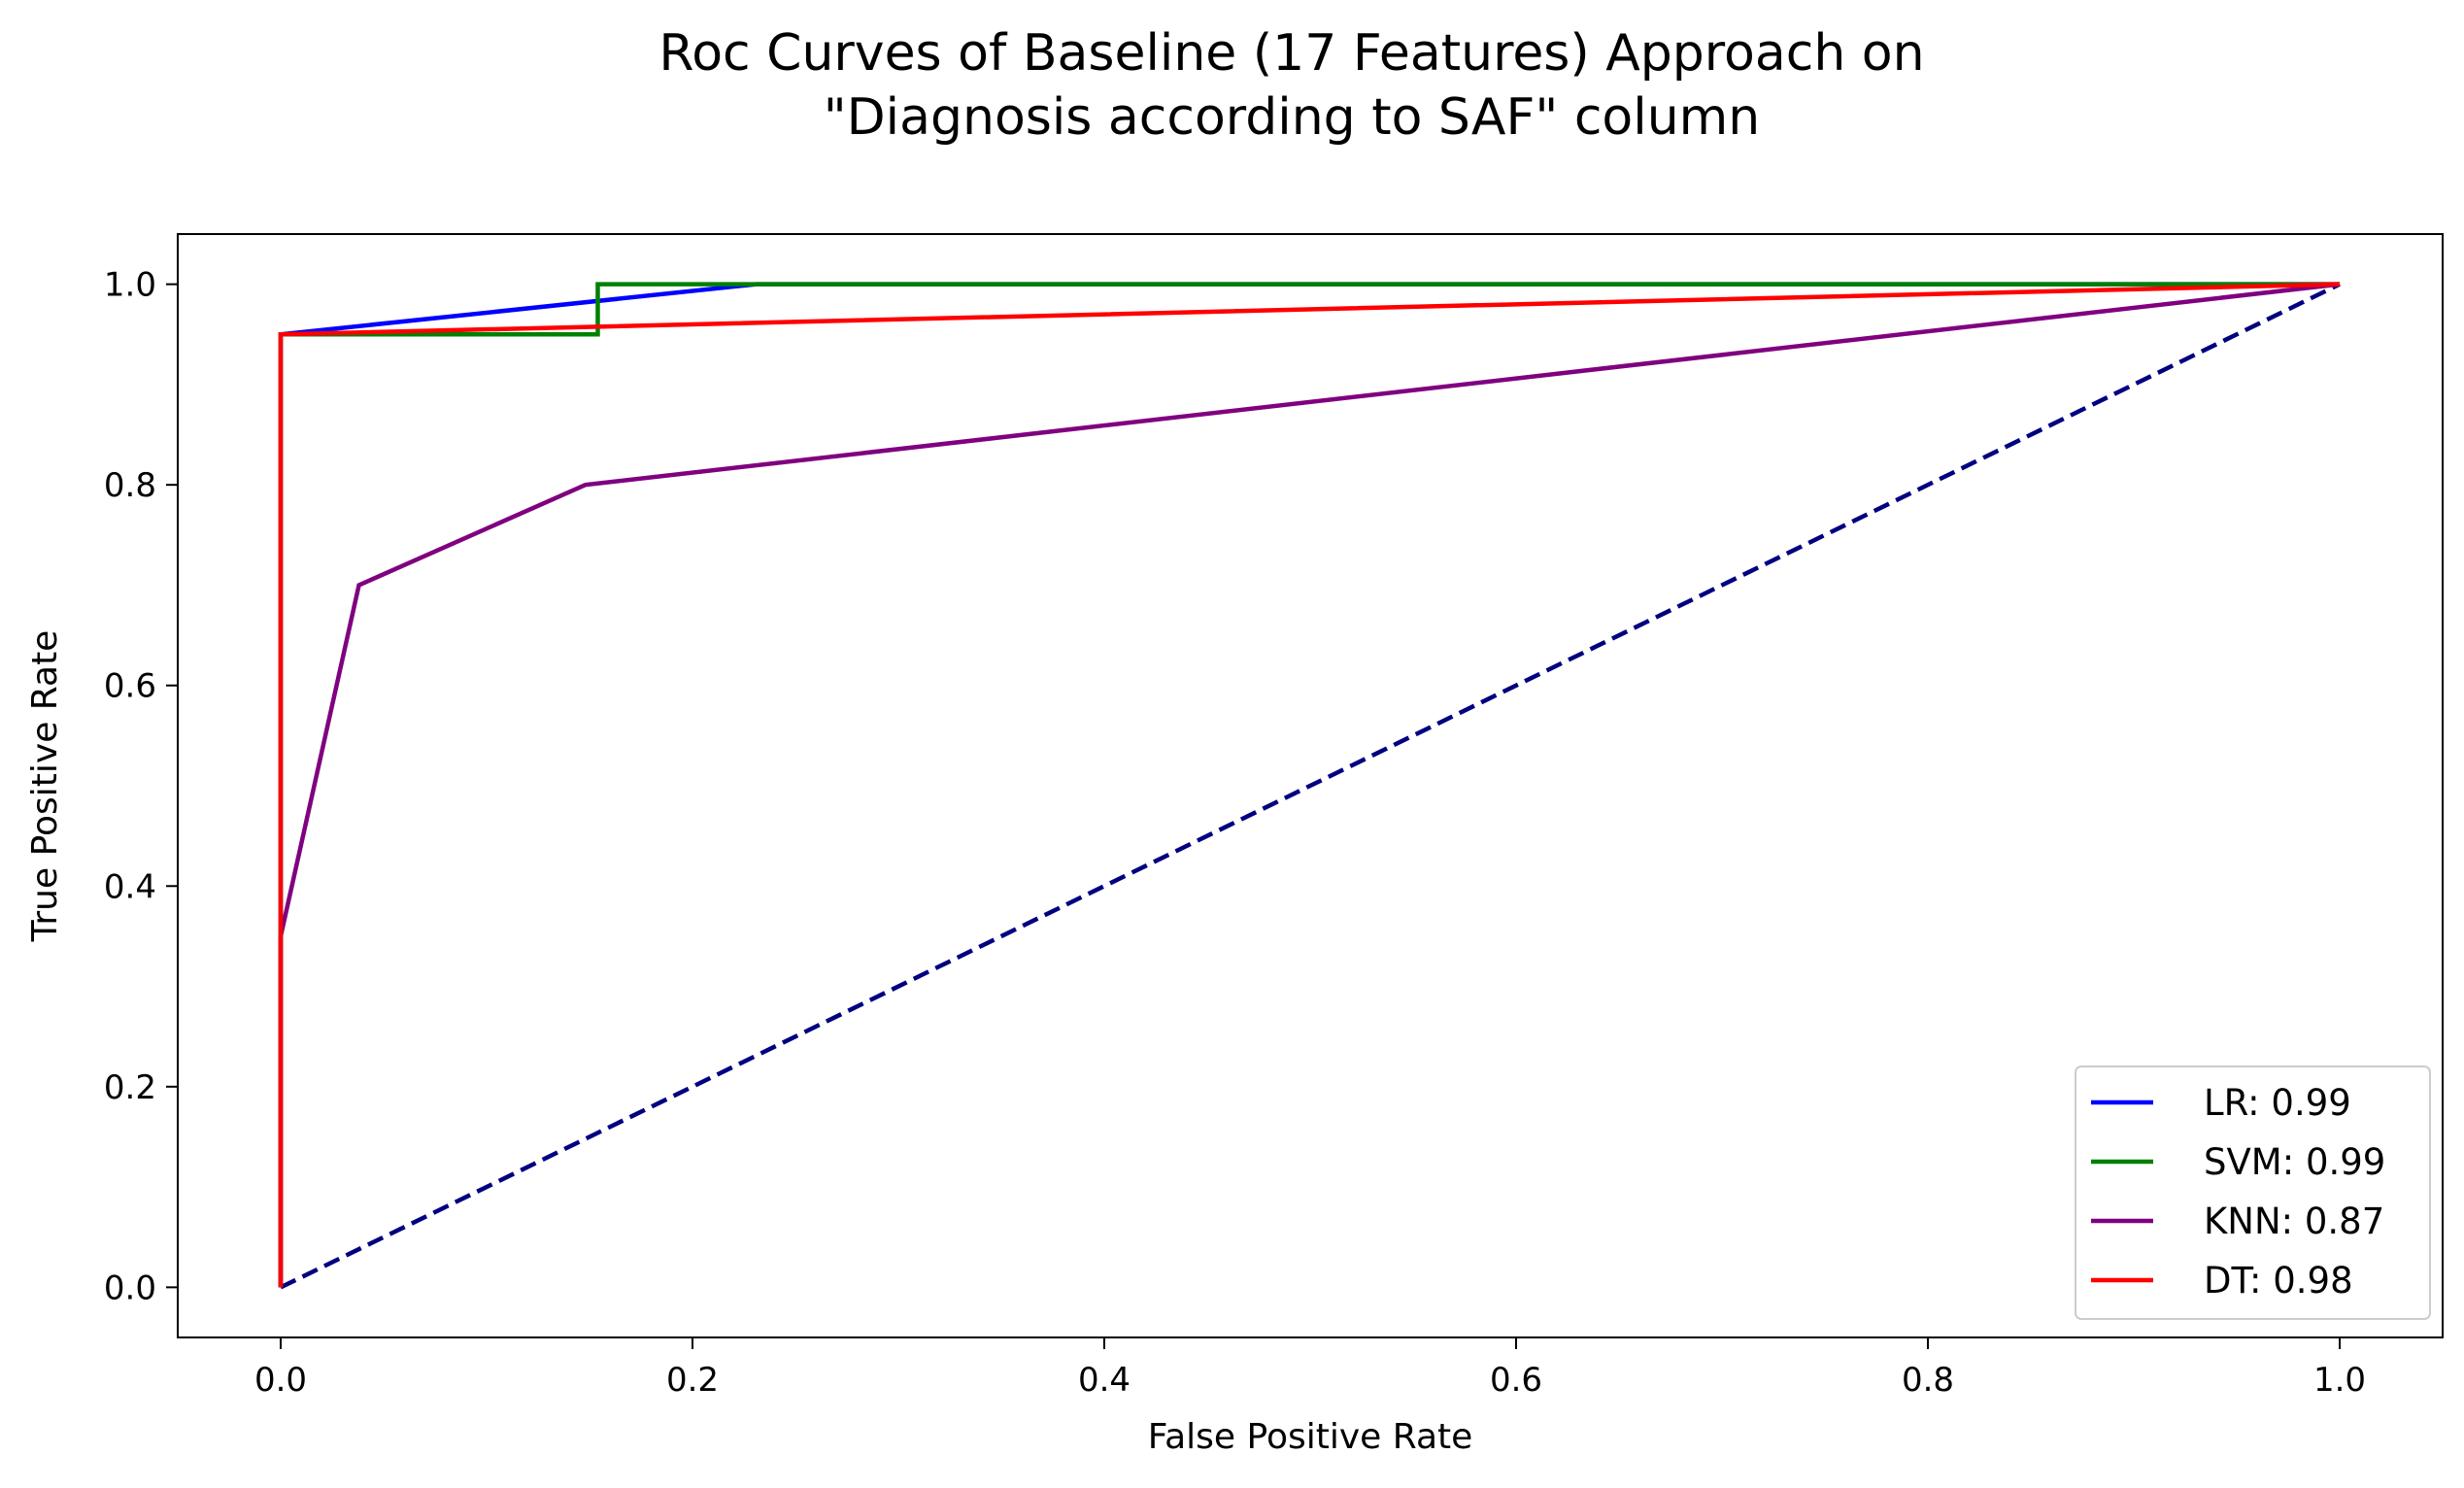  Describe the element at coordinates (2294, 1221) in the screenshot. I see `legend-label-knn: KNN: 0.87` at that location.